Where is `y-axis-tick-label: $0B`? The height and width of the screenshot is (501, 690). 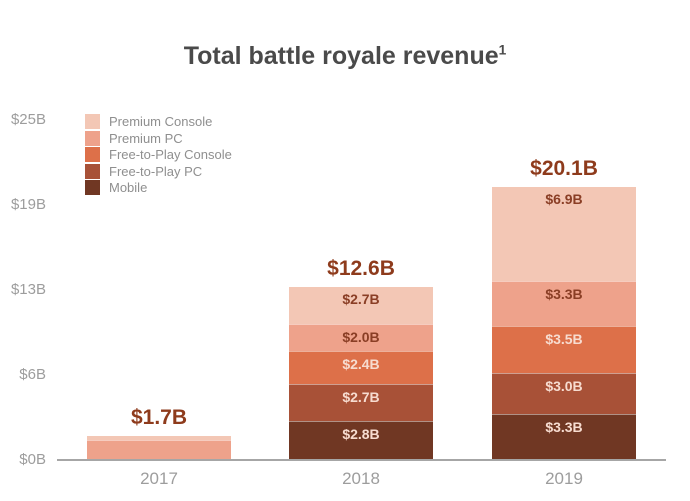 y-axis-tick-label: $0B is located at coordinates (32, 459).